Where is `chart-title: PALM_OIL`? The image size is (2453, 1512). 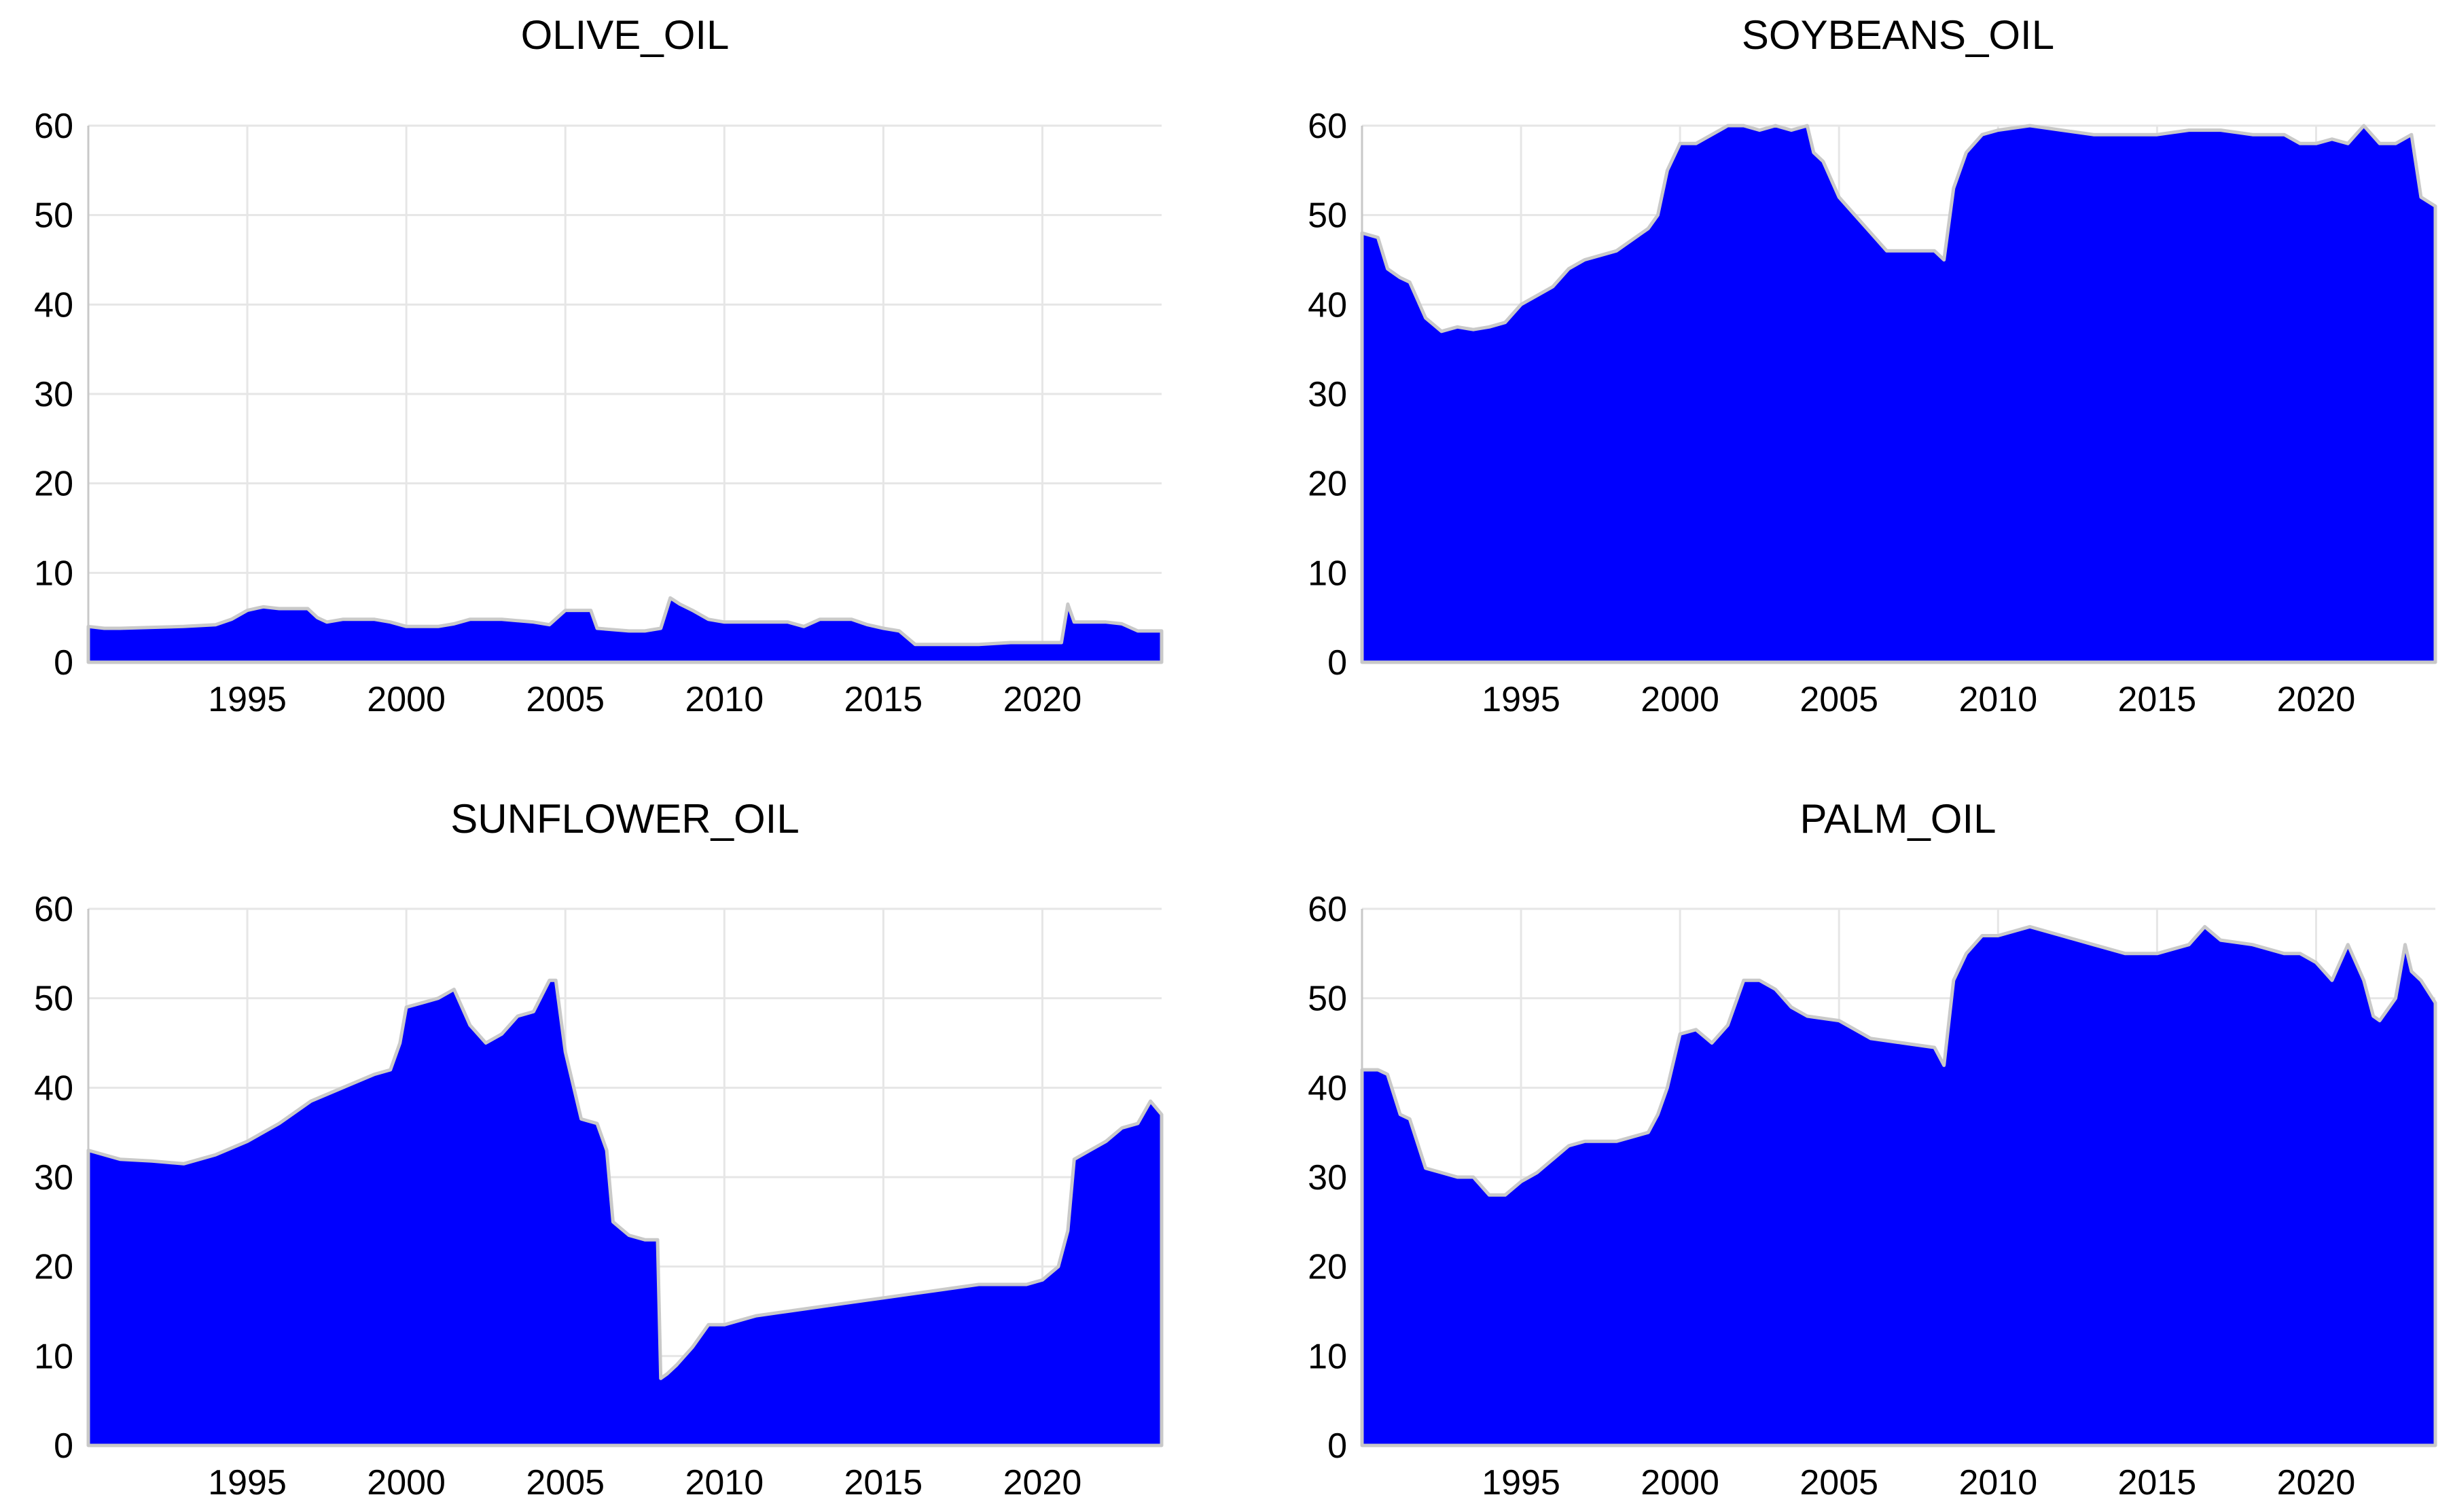 chart-title: PALM_OIL is located at coordinates (1898, 819).